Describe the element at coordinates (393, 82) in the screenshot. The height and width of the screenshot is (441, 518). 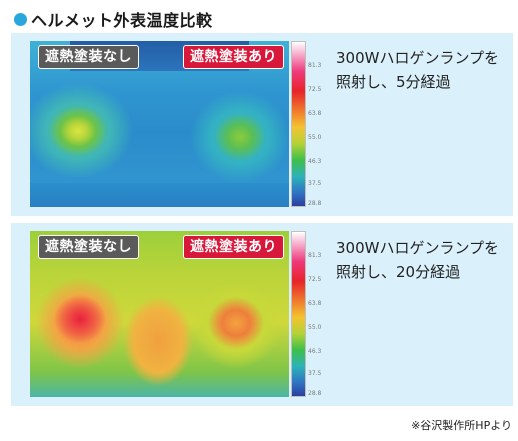
I see `description-line: 照射し、5分経過` at that location.